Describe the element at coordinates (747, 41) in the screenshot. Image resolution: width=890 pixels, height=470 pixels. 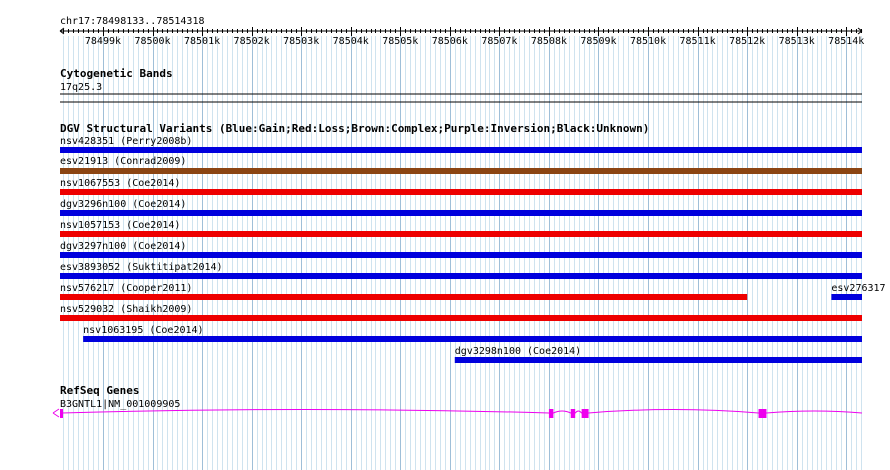
I see `ruler-tick-label: 78512k` at that location.